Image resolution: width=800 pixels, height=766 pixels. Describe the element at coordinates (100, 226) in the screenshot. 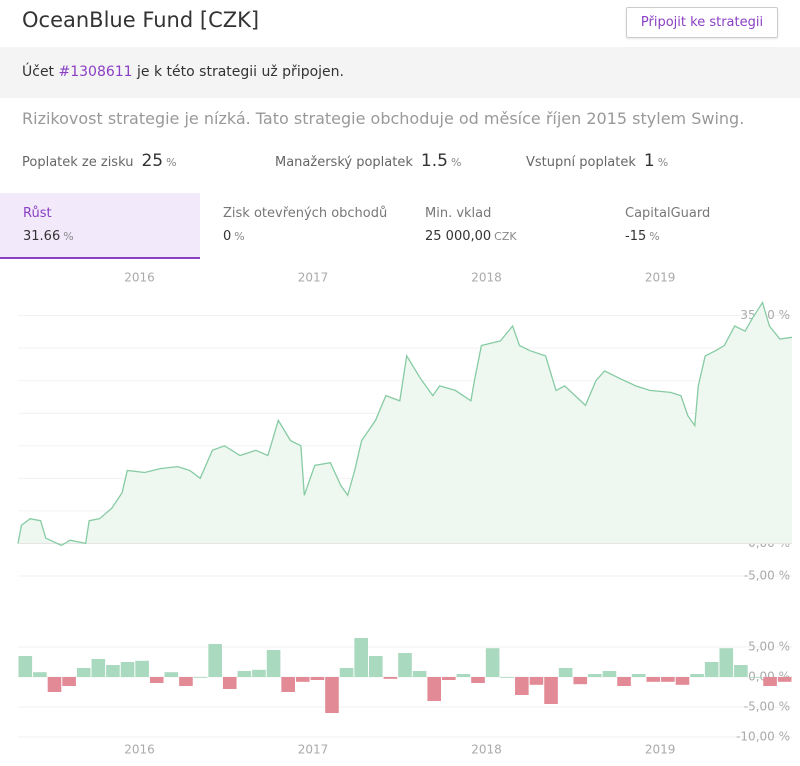

I see `stat-tab: Růst 31.66%` at that location.